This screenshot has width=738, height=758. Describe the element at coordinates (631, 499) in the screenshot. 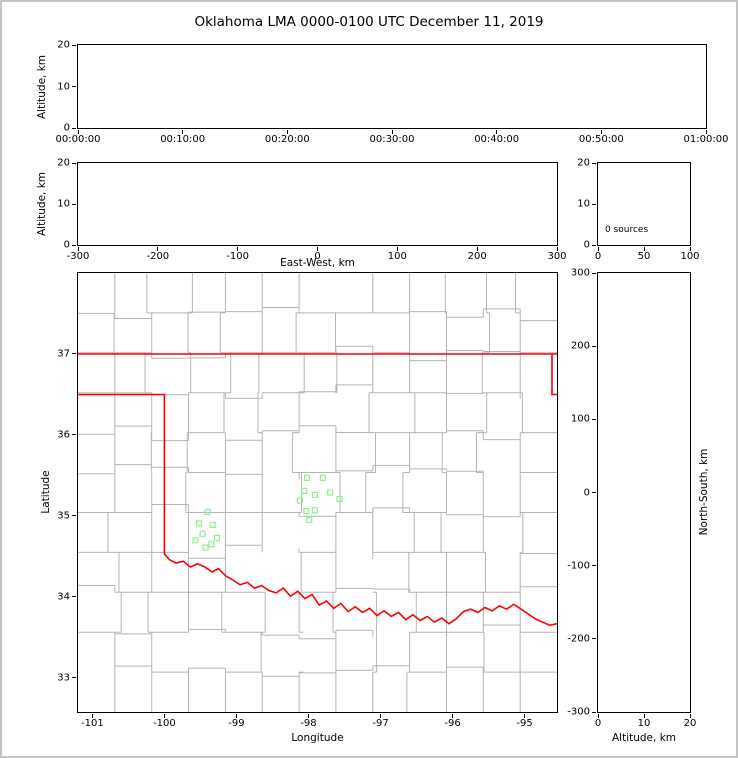

I see `north-south-height-plot: 0 10 20 300 200 100 0 -100 -200 -300` at that location.